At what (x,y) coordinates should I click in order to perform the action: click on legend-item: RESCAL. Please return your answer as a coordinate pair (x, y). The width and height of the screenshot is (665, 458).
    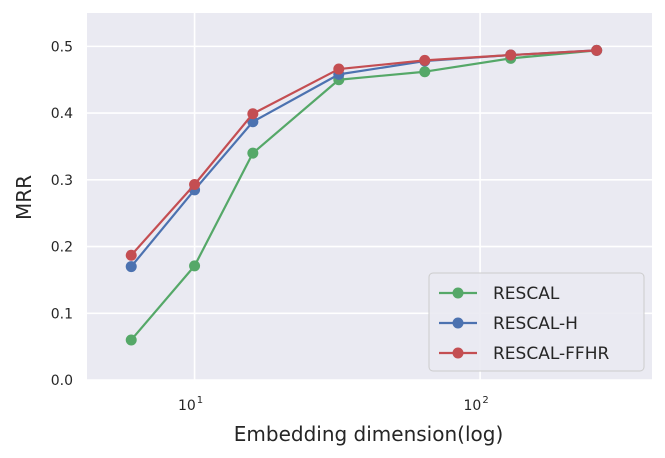
    Looking at the image, I should click on (499, 294).